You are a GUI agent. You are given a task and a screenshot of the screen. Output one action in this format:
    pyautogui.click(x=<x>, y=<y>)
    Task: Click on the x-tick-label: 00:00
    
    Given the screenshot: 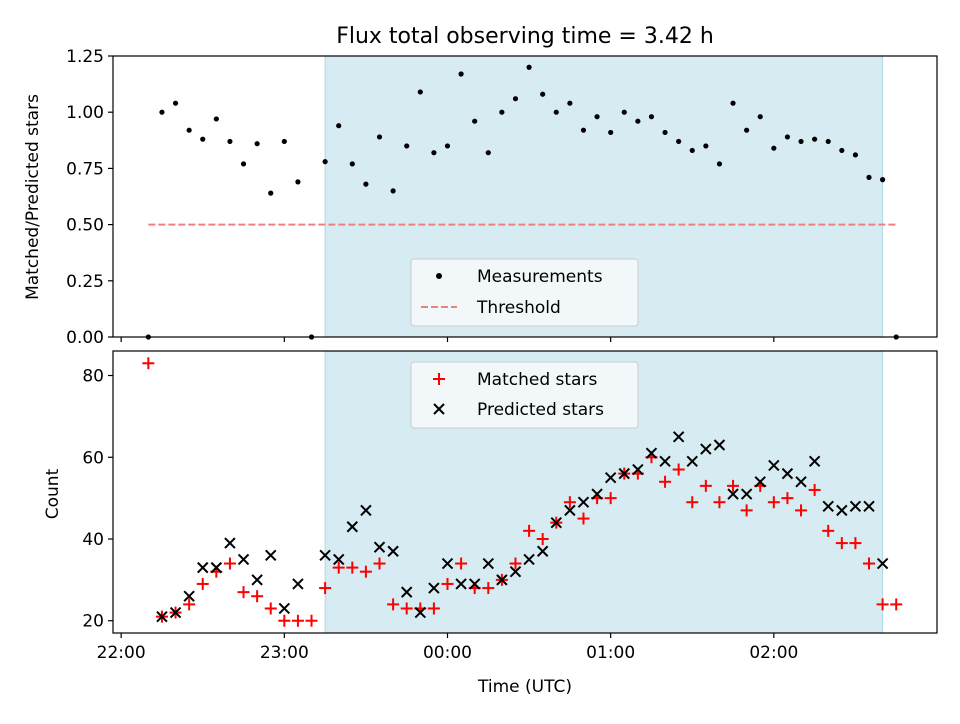 What is the action you would take?
    pyautogui.click(x=447, y=653)
    